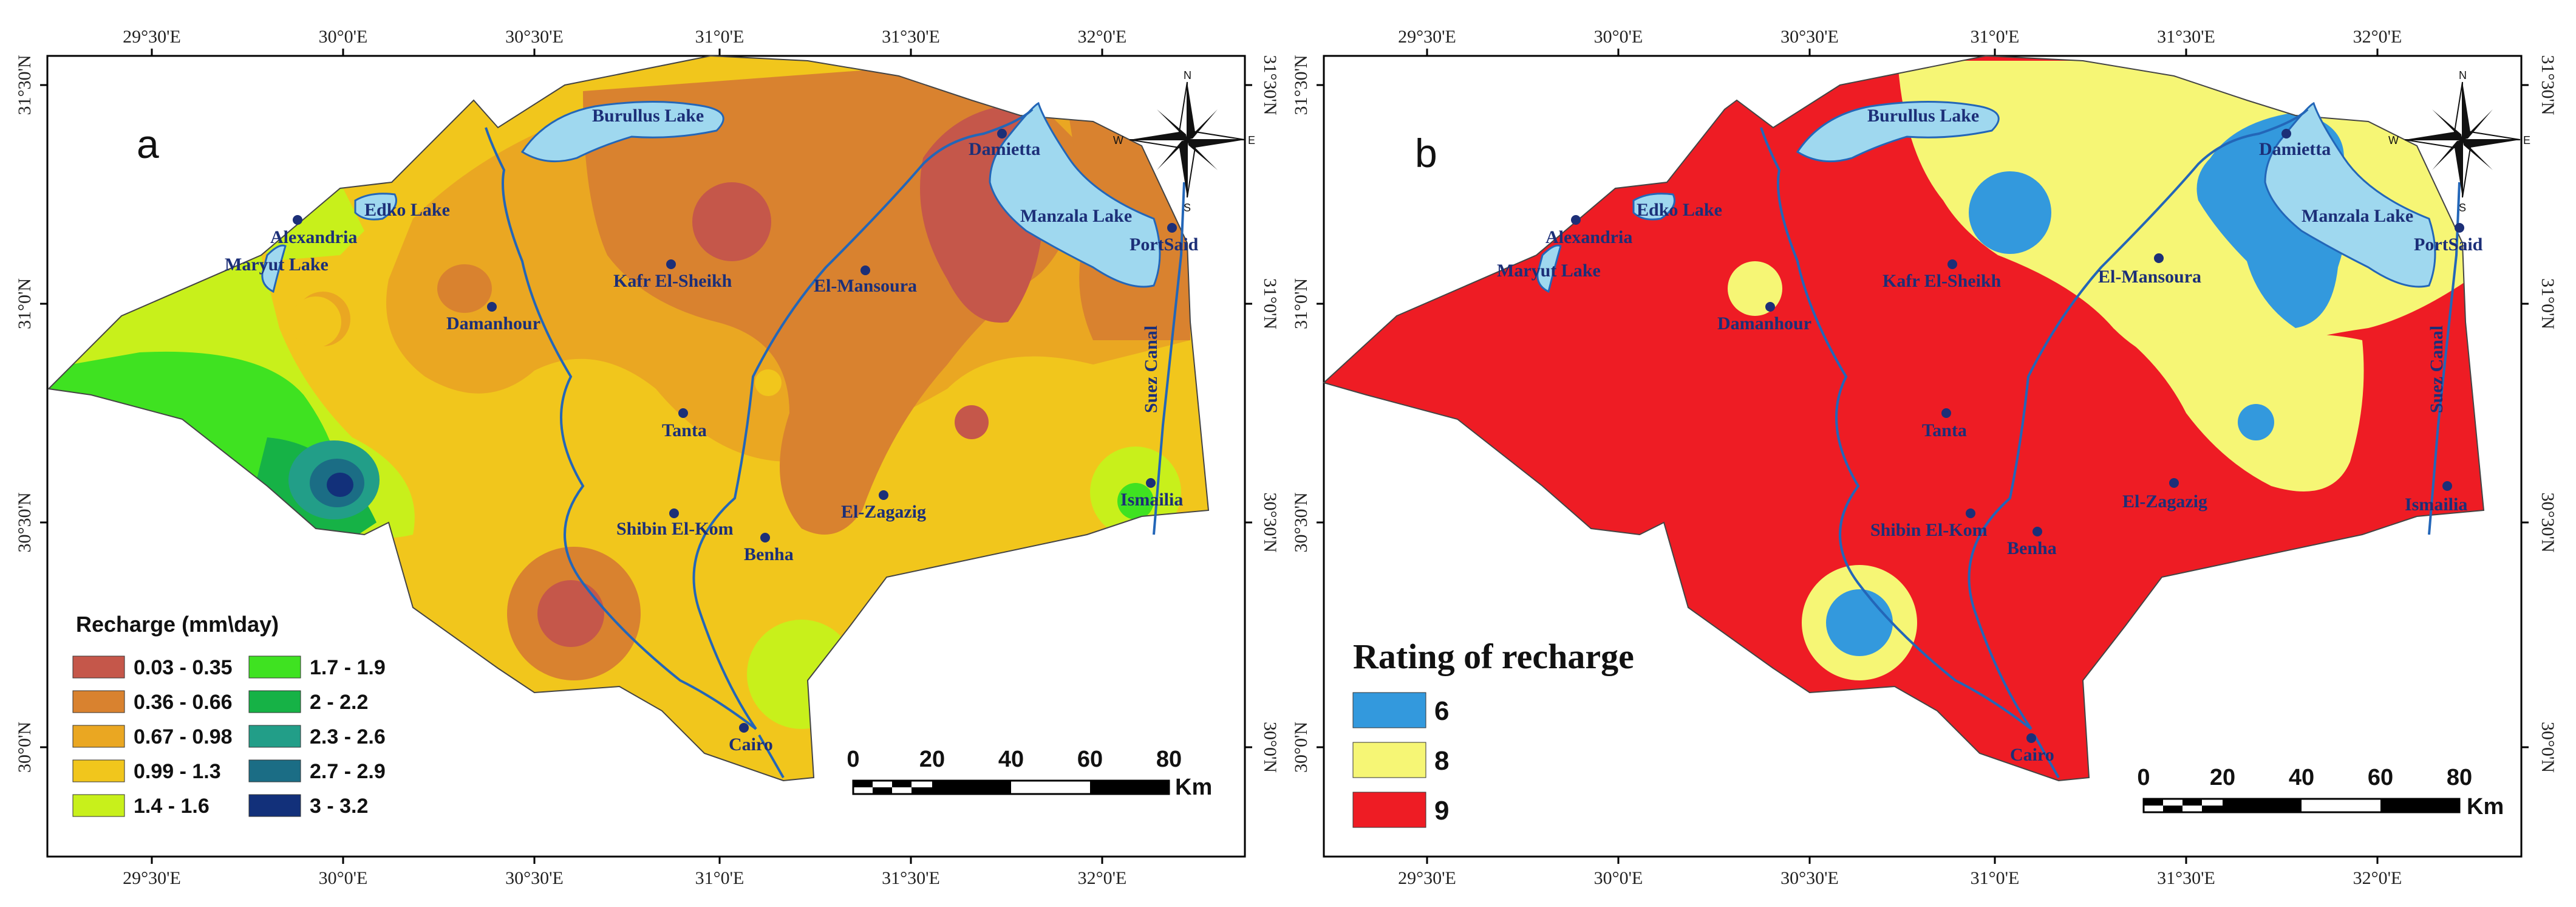 This screenshot has height=907, width=2576. Describe the element at coordinates (1188, 208) in the screenshot. I see `compass-s: S` at that location.